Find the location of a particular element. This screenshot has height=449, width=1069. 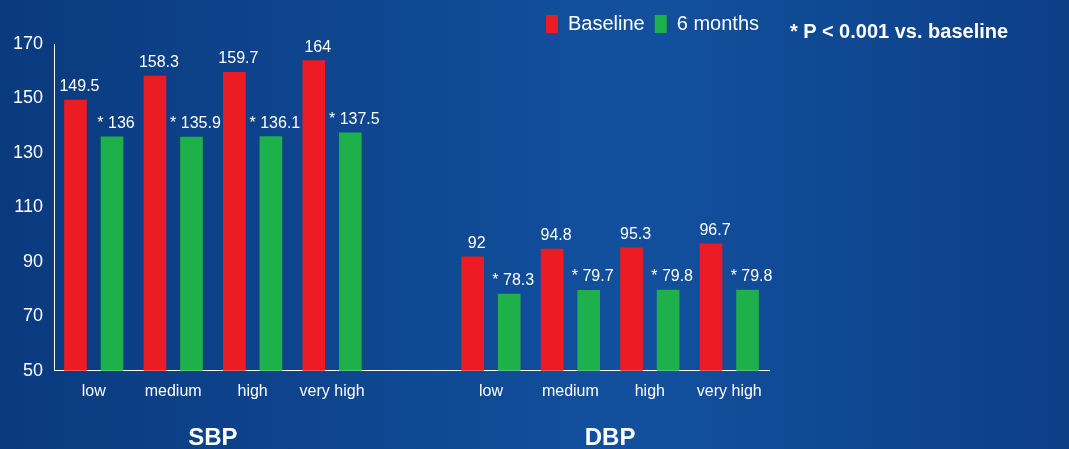

legend-label: Baseline is located at coordinates (606, 22).